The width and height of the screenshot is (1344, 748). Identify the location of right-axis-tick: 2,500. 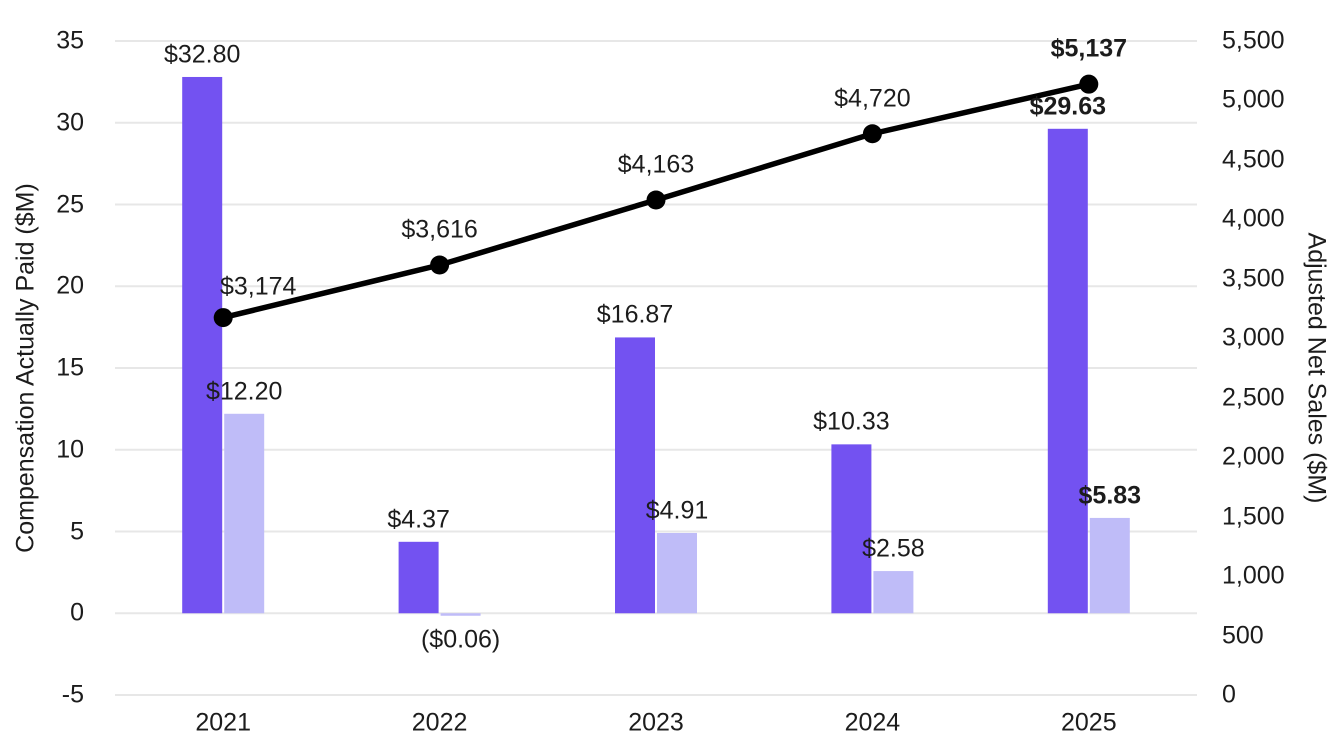
(1253, 397).